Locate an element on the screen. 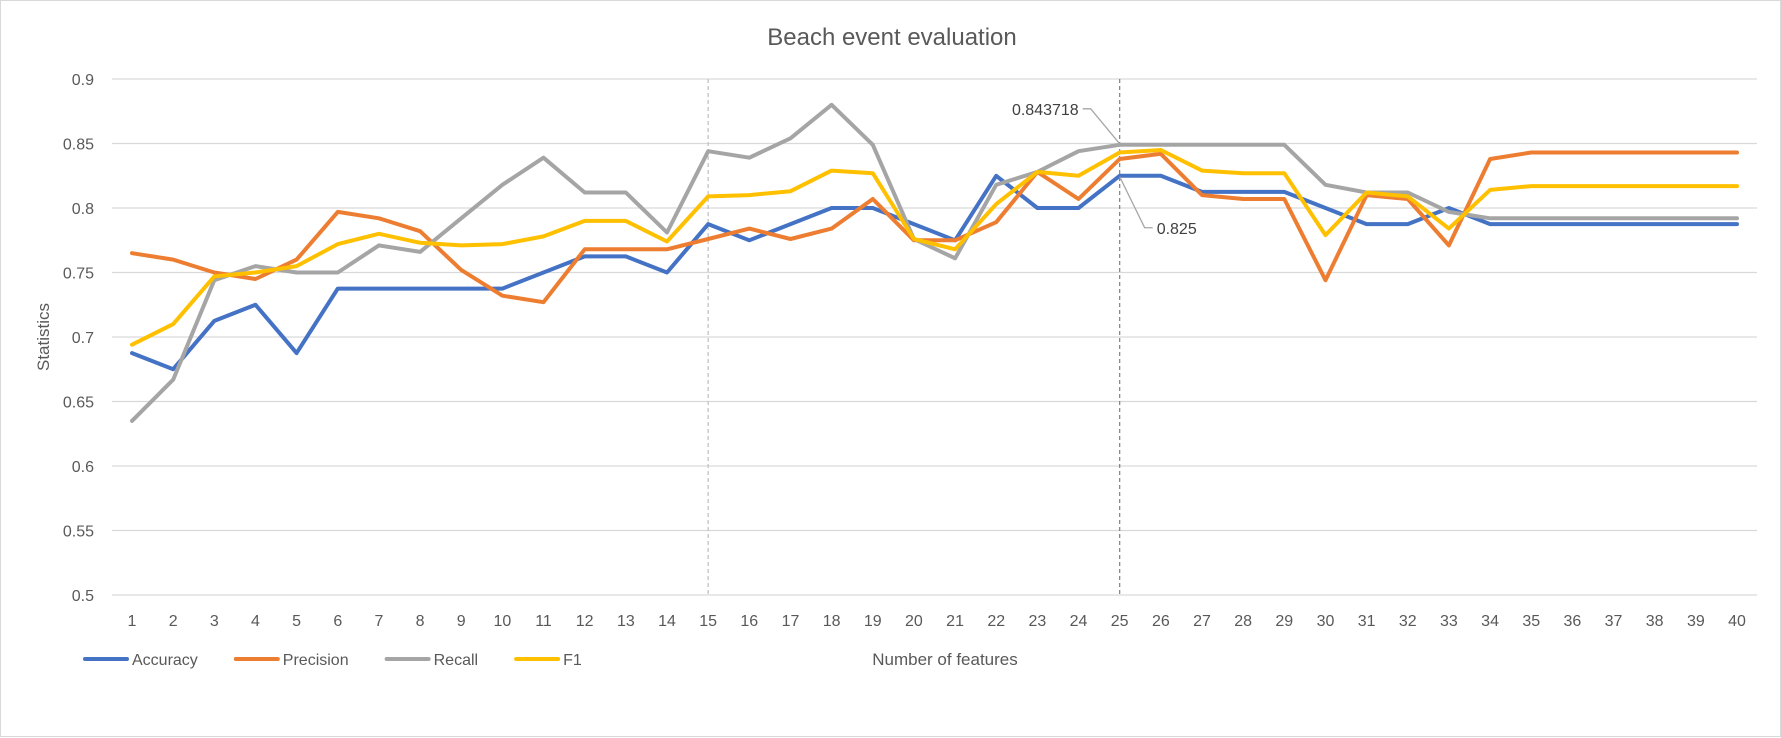 This screenshot has height=738, width=1781. x-tick-label: 34 is located at coordinates (1490, 621).